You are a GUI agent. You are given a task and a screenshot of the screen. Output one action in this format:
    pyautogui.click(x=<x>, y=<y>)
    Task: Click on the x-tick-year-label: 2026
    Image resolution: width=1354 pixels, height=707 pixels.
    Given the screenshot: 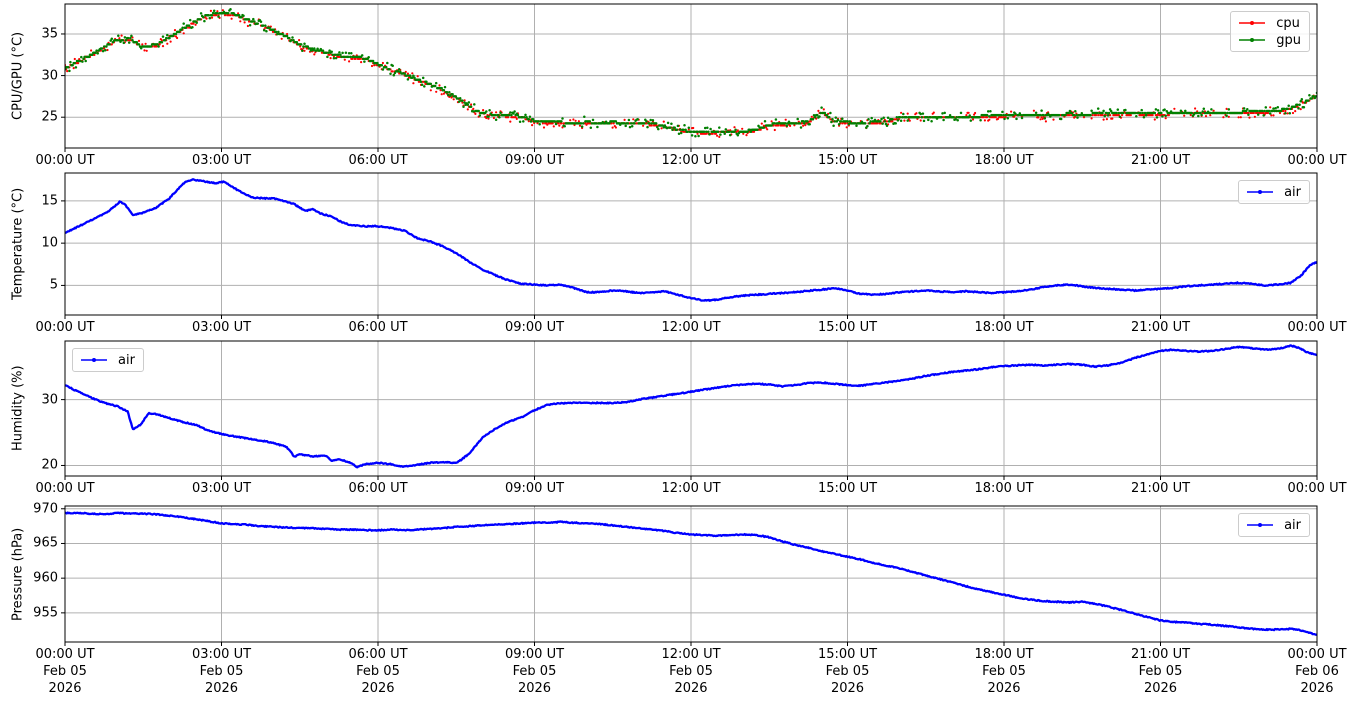 What is the action you would take?
    pyautogui.click(x=1317, y=688)
    